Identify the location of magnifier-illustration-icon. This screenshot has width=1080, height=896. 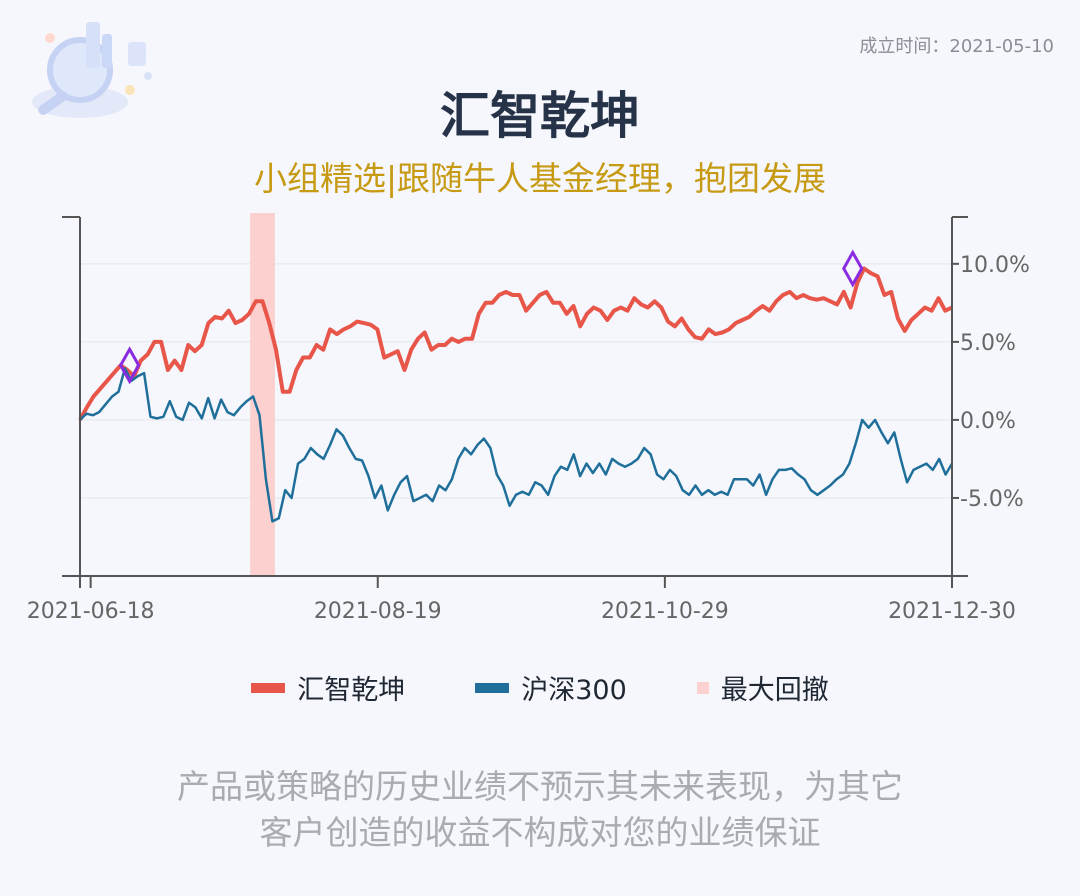
(92, 70).